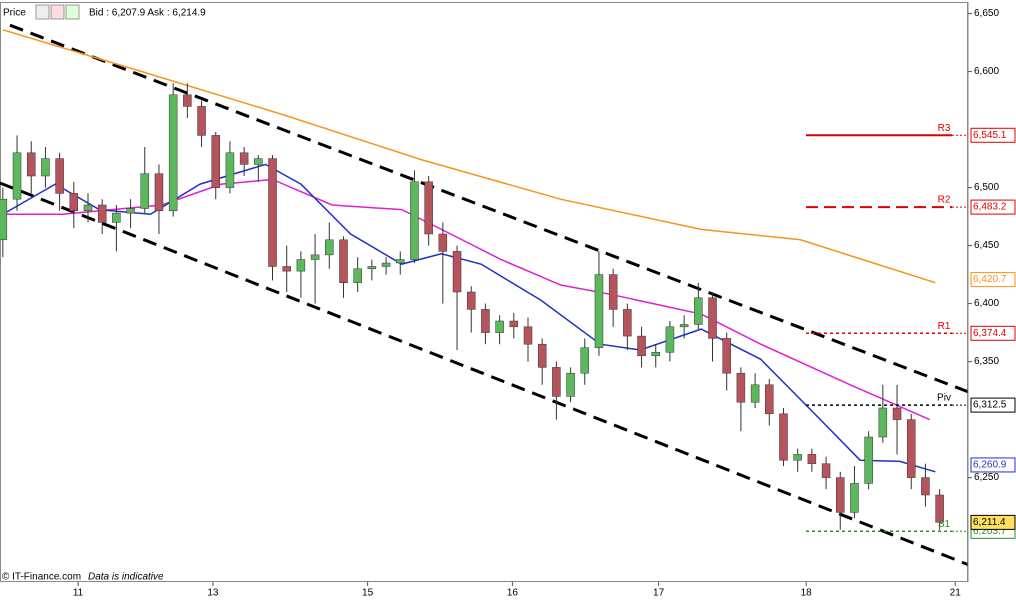 The height and width of the screenshot is (605, 1016). I want to click on right-axis-bg, so click(992, 292).